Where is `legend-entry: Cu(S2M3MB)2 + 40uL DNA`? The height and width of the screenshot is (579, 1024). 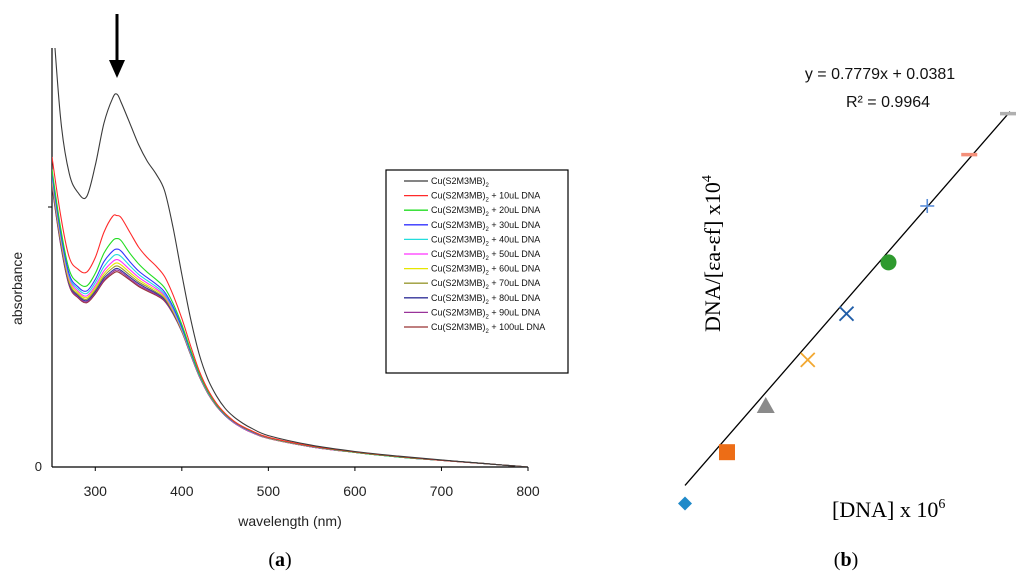
legend-entry: Cu(S2M3MB)2 + 40uL DNA is located at coordinates (485, 240).